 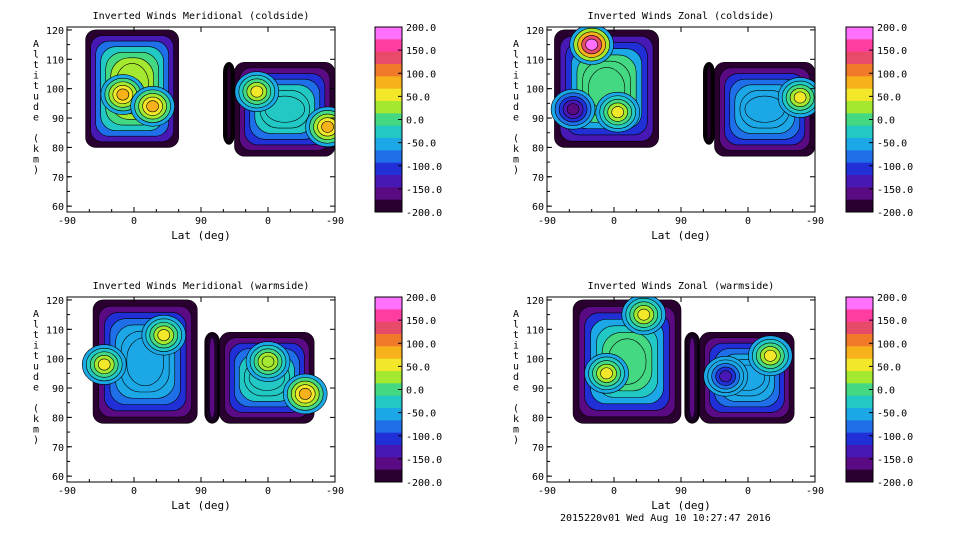 What do you see at coordinates (681, 505) in the screenshot?
I see `x-axis-label: Lat (deg)` at bounding box center [681, 505].